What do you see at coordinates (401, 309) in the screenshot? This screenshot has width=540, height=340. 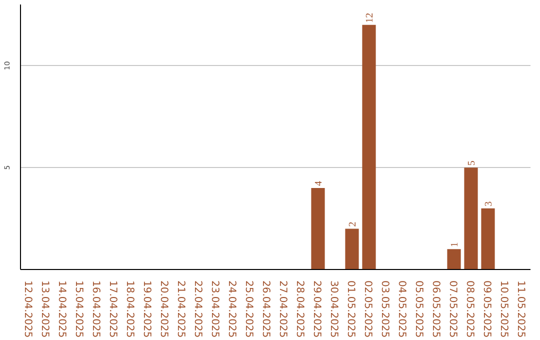 I see `x-tick-label: 04.05.2025` at bounding box center [401, 309].